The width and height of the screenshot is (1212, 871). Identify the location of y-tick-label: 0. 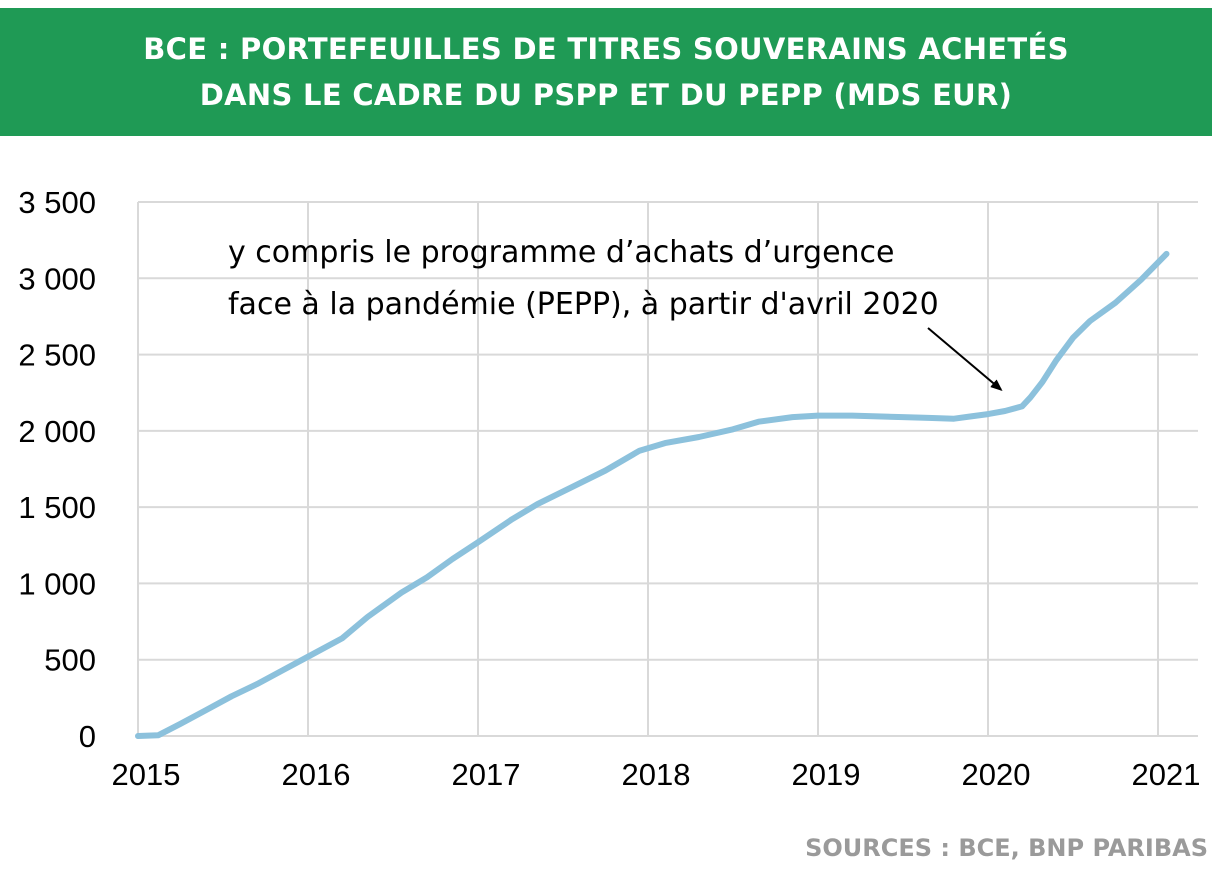
(87, 736).